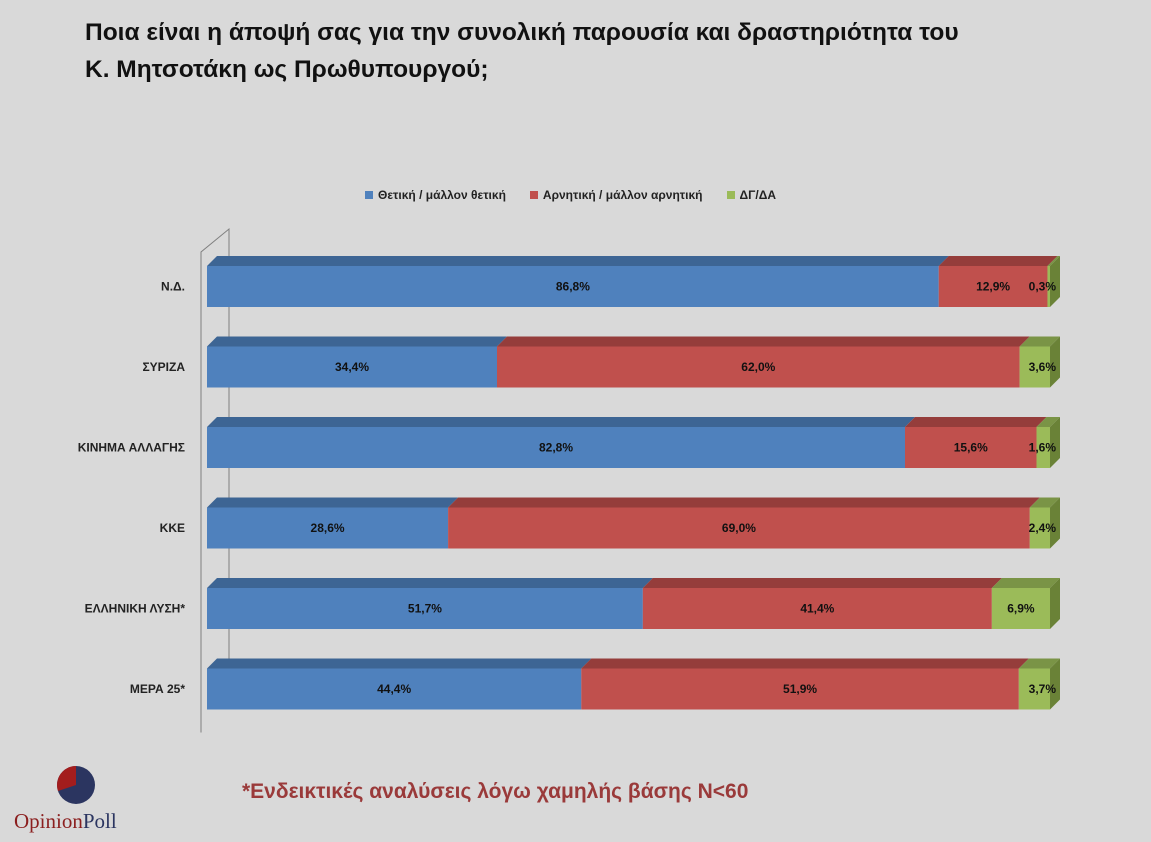 This screenshot has height=842, width=1151. Describe the element at coordinates (287, 69) in the screenshot. I see `chart-title-line-2: Κ. Μητσοτάκη ως Πρωθυπουργού;` at that location.